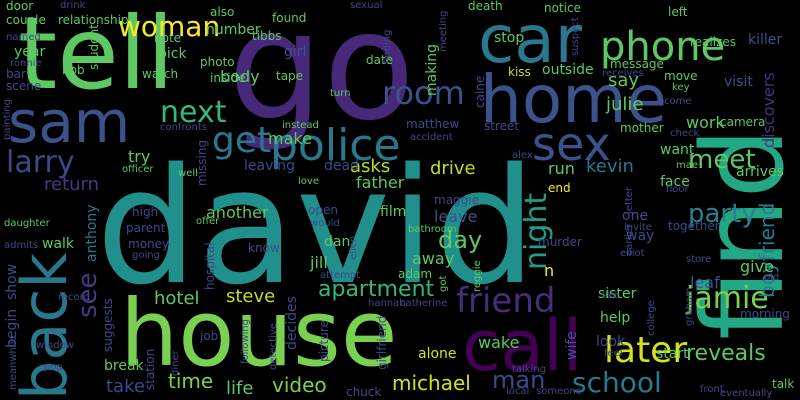  I want to click on word-matthew: matthew, so click(432, 124).